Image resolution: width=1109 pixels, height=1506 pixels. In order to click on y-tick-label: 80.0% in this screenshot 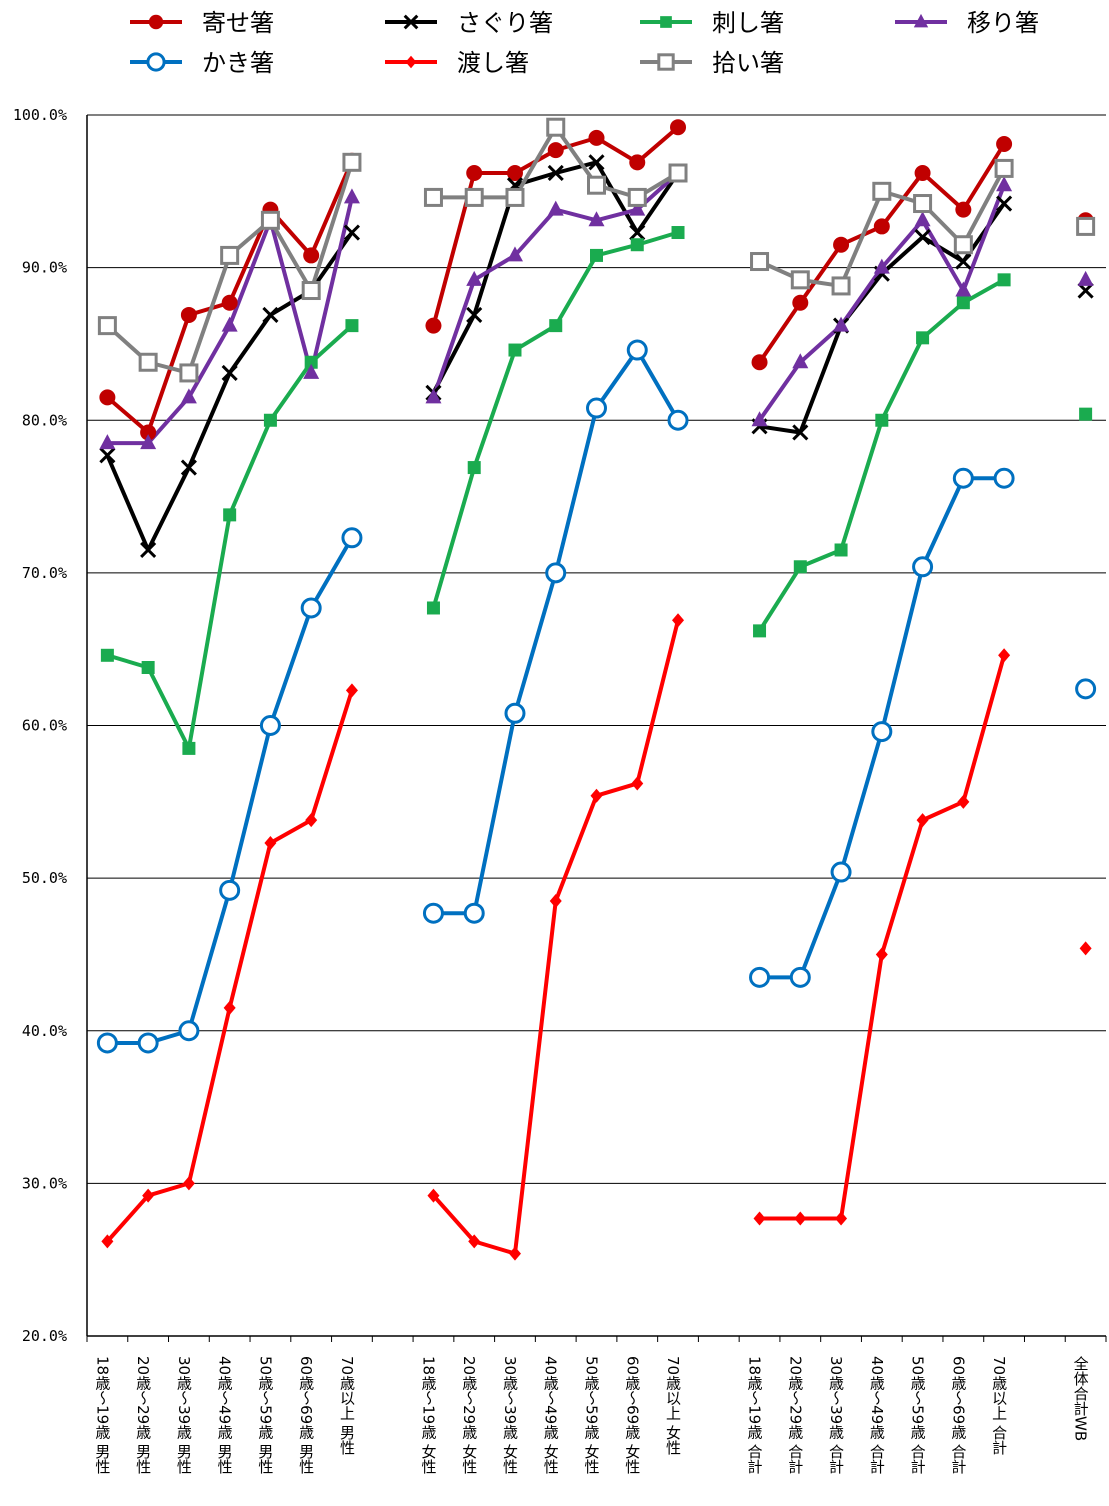, I will do `click(44, 420)`.